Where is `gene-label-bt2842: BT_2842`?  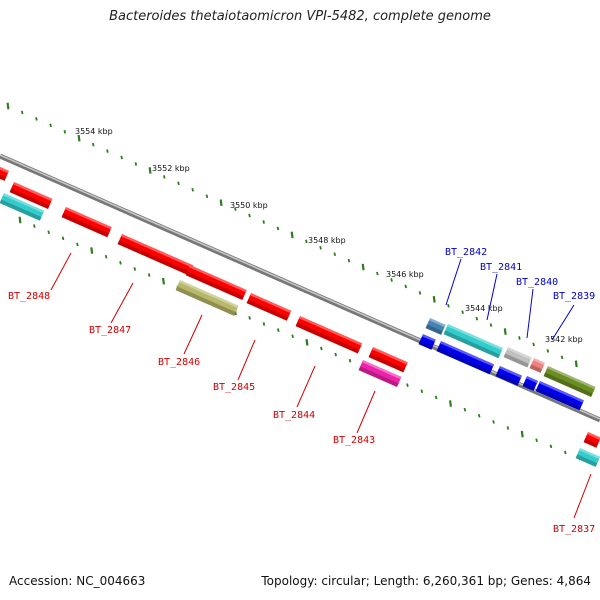 gene-label-bt2842: BT_2842 is located at coordinates (466, 252).